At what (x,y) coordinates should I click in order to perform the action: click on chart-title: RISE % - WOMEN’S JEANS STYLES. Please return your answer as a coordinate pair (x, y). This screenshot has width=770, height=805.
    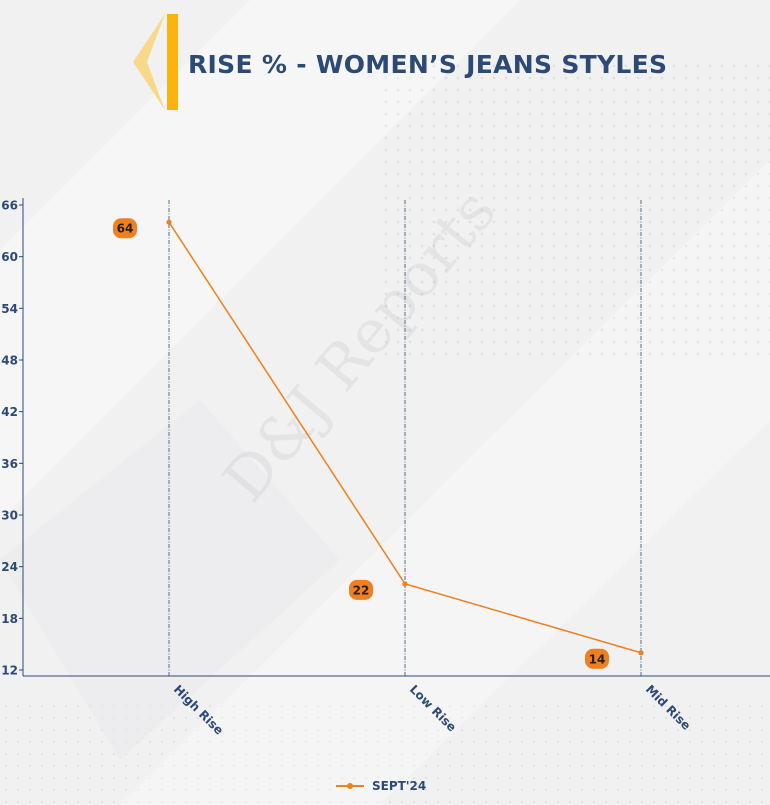
    Looking at the image, I should click on (428, 64).